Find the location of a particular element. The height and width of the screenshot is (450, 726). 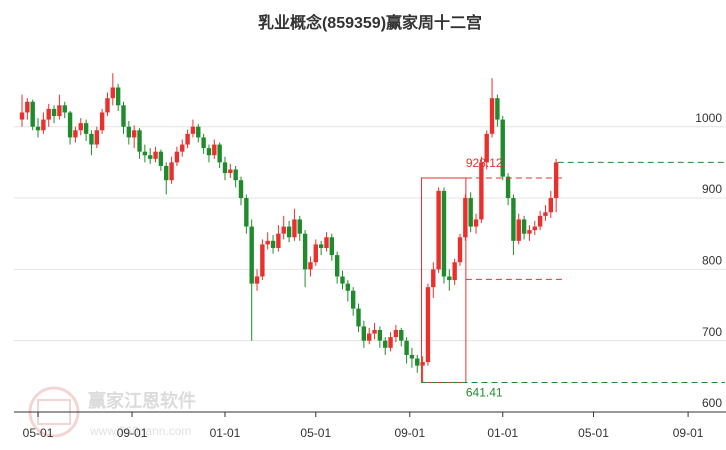

watermark-site: www.360gann.com is located at coordinates (140, 431).